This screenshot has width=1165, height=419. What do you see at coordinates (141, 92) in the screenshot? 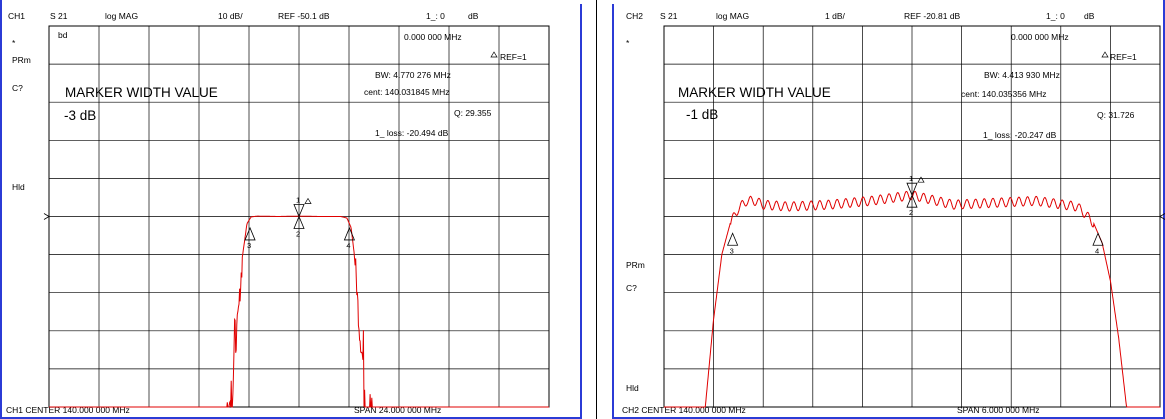
I see `ch1-title: MARKER WIDTH VALUE` at bounding box center [141, 92].